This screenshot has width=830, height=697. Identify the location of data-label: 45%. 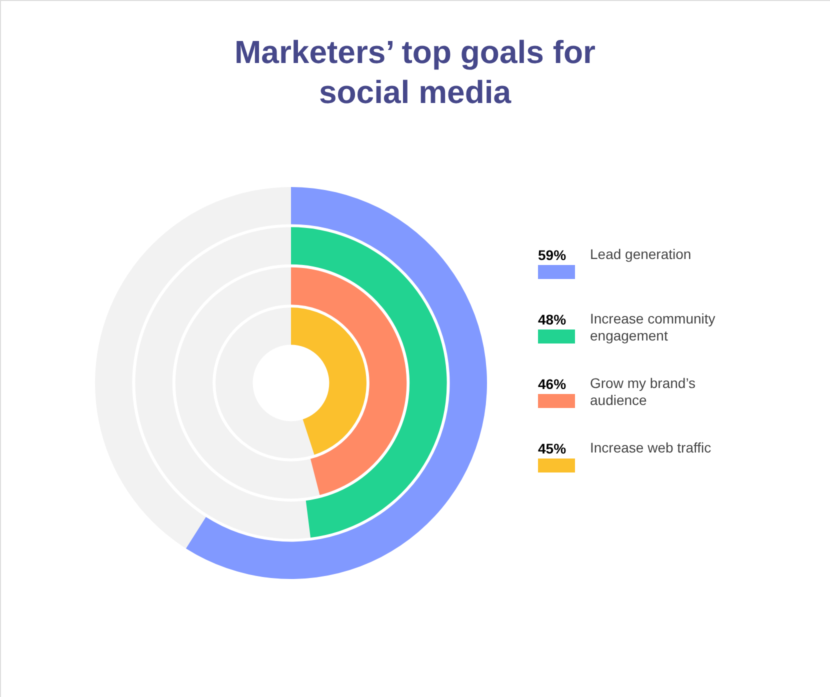
(552, 448).